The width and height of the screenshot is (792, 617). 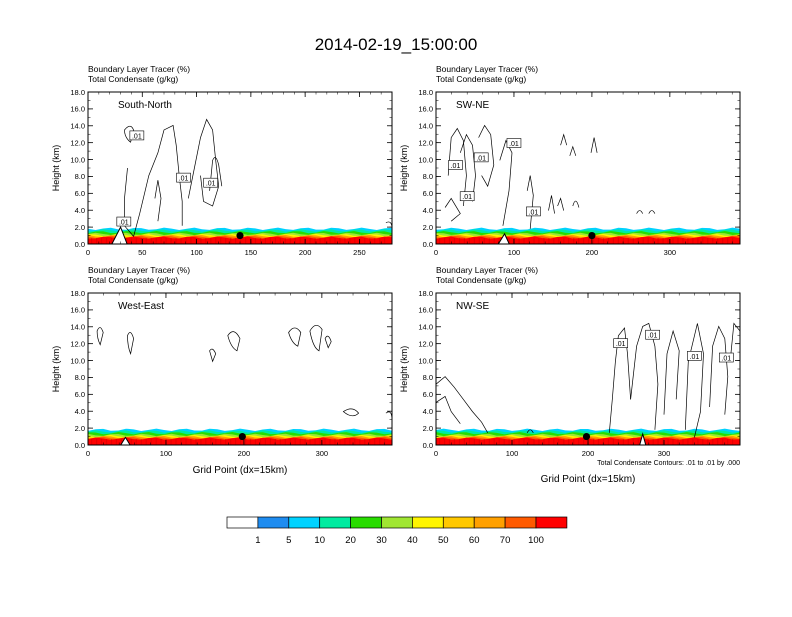 What do you see at coordinates (412, 540) in the screenshot?
I see `legend-label: 40` at bounding box center [412, 540].